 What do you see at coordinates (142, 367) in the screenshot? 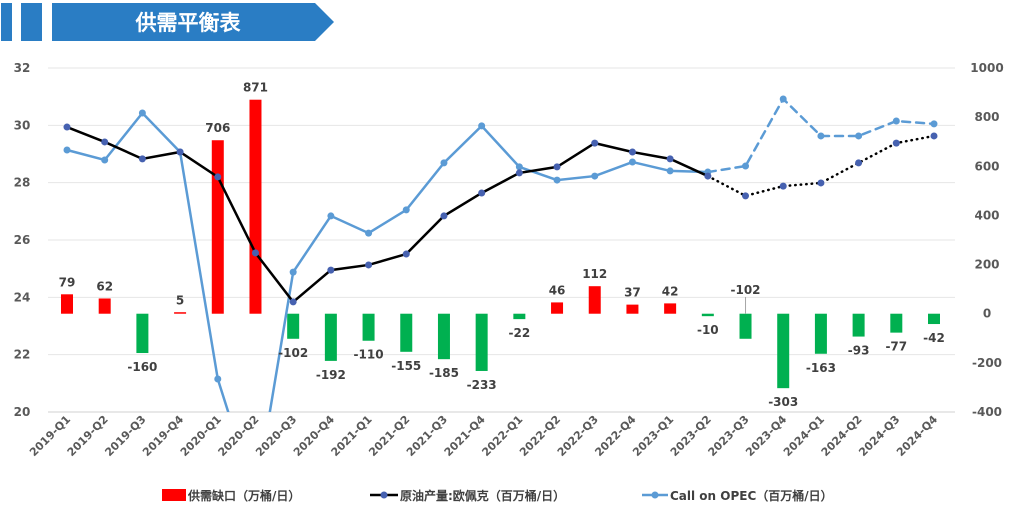
I see `data-label: -160` at bounding box center [142, 367].